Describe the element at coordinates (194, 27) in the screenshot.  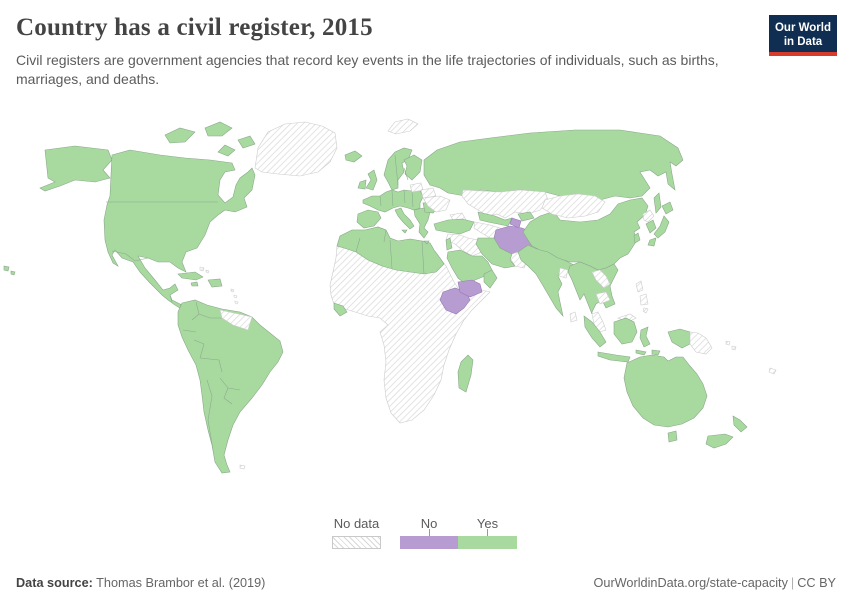
I see `page-title: Country has a civil register, 2015` at that location.